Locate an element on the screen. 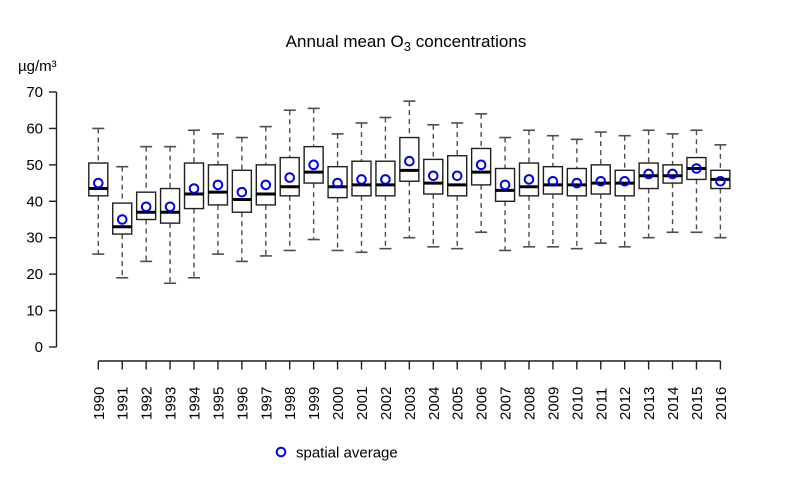 This screenshot has width=800, height=500. x-tick-label-2001: 2001 is located at coordinates (362, 403).